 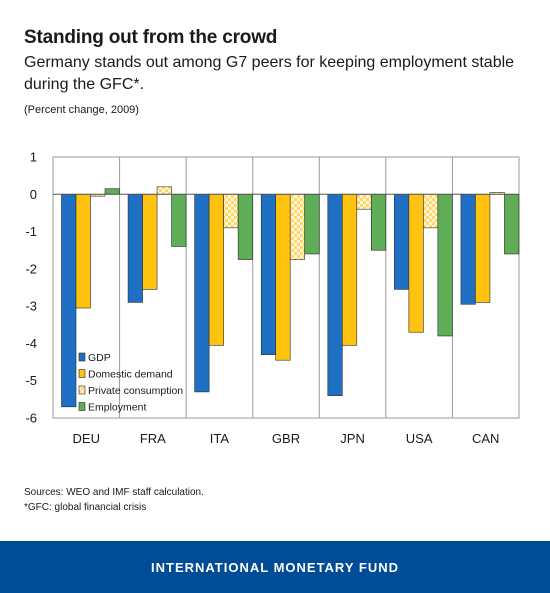 What do you see at coordinates (485, 438) in the screenshot?
I see `x-tick-label: CAN` at bounding box center [485, 438].